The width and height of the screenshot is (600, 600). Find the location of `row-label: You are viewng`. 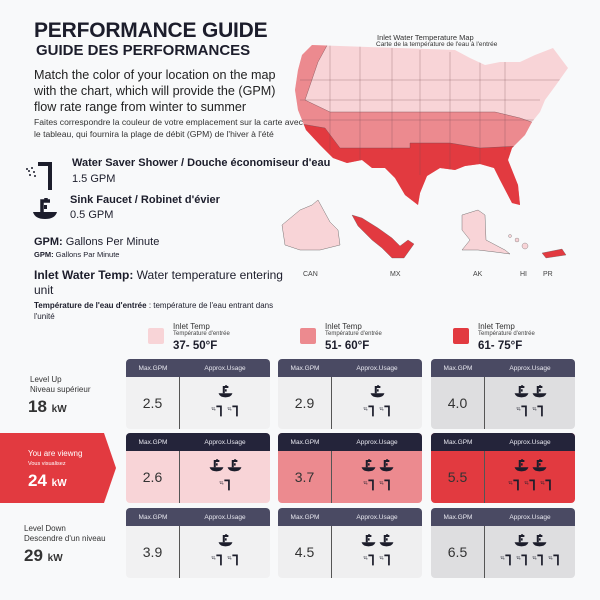

row-label: You are viewng is located at coordinates (55, 453).